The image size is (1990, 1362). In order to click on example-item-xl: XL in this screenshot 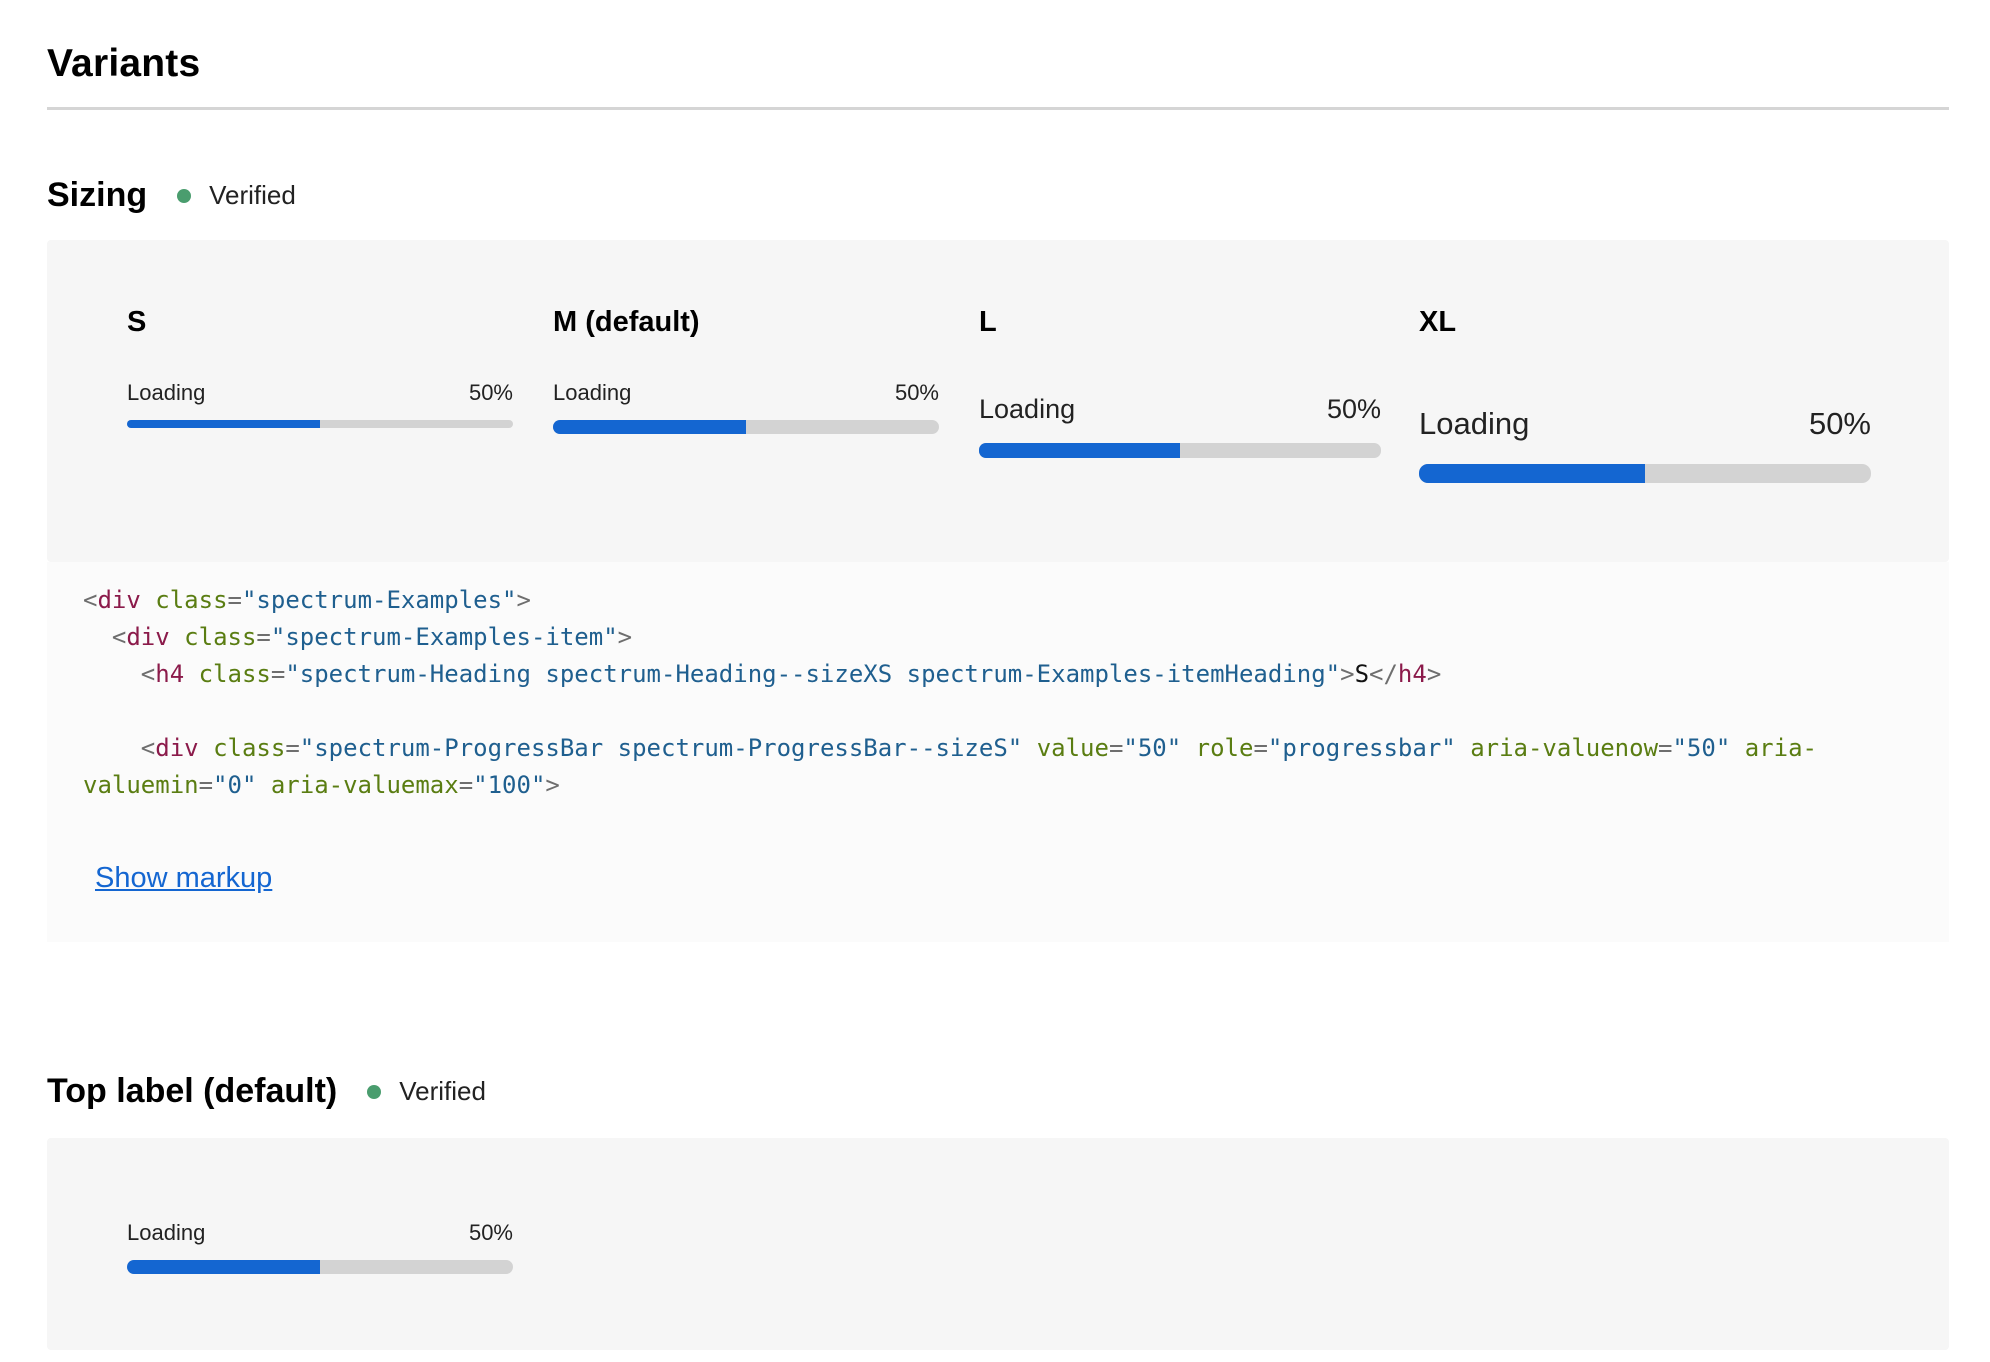, I will do `click(1645, 322)`.